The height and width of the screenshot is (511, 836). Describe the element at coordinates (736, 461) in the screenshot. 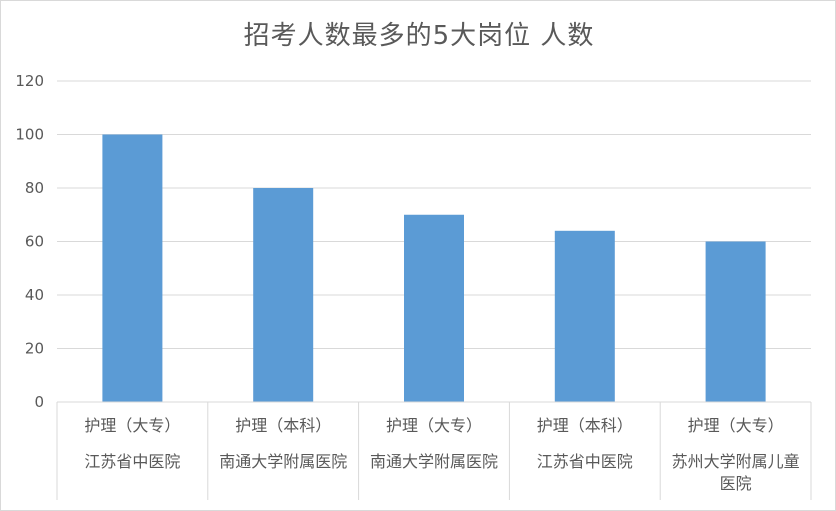

I see `x-category-label: 苏州大学附属儿童` at that location.